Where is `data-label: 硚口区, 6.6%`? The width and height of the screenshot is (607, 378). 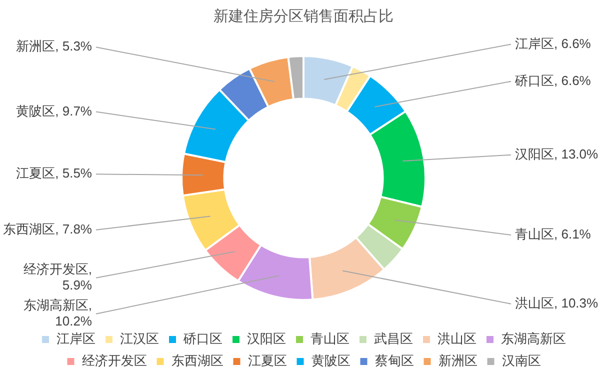
data-label: 硚口区, 6.6% is located at coordinates (553, 80).